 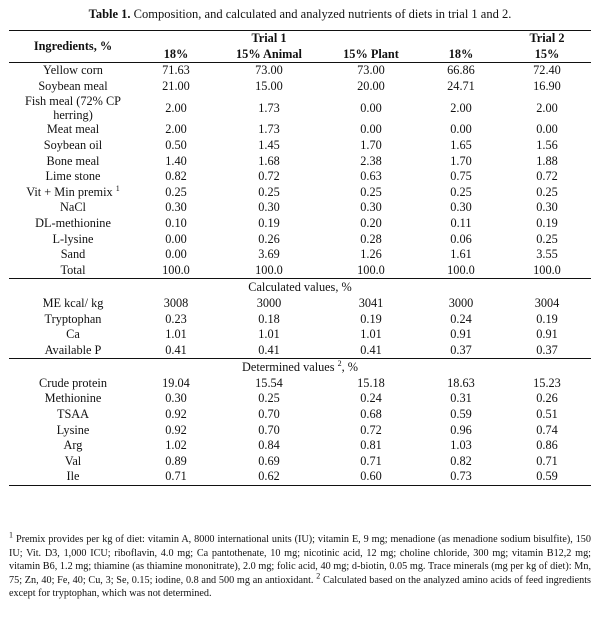 What do you see at coordinates (73, 349) in the screenshot?
I see `row-label-text: Available P` at bounding box center [73, 349].